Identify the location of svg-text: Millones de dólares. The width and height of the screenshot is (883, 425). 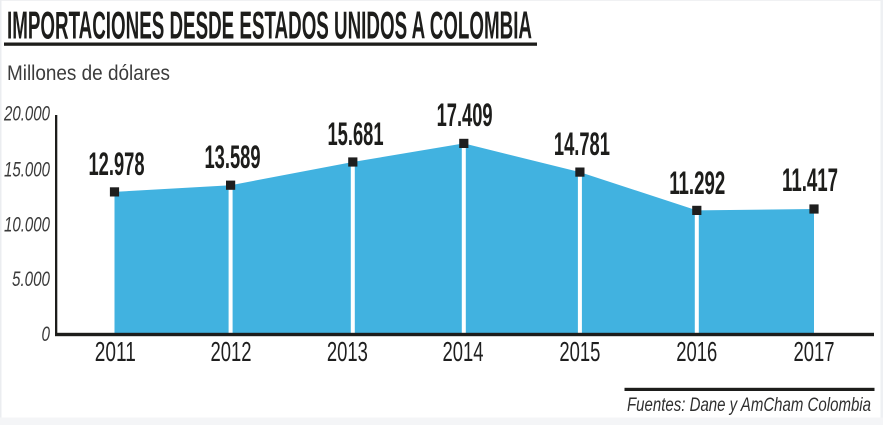
(88, 73).